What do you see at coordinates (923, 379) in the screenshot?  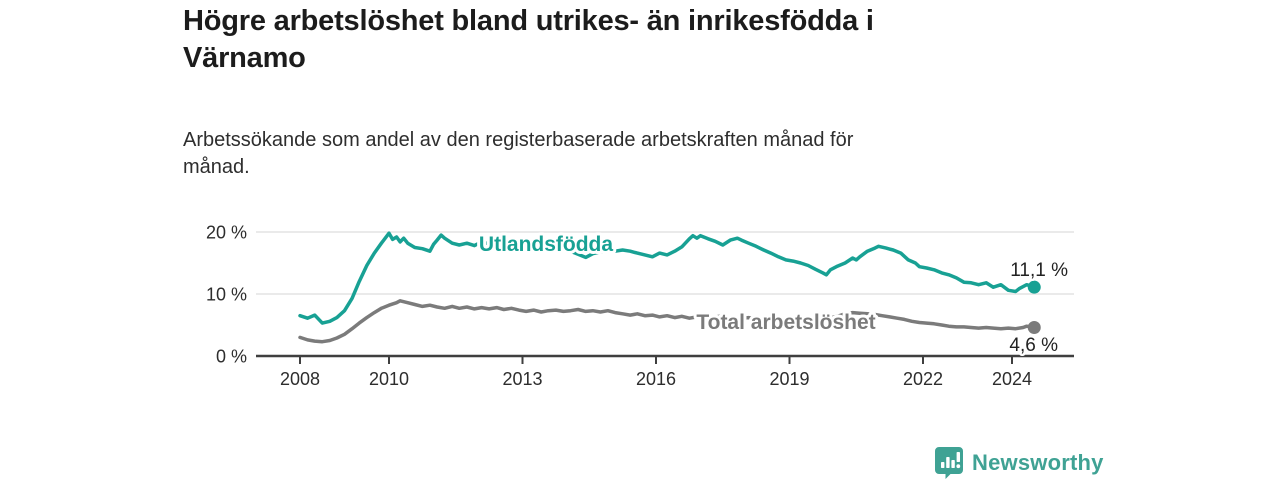 I see `x-tick-label: 2022` at bounding box center [923, 379].